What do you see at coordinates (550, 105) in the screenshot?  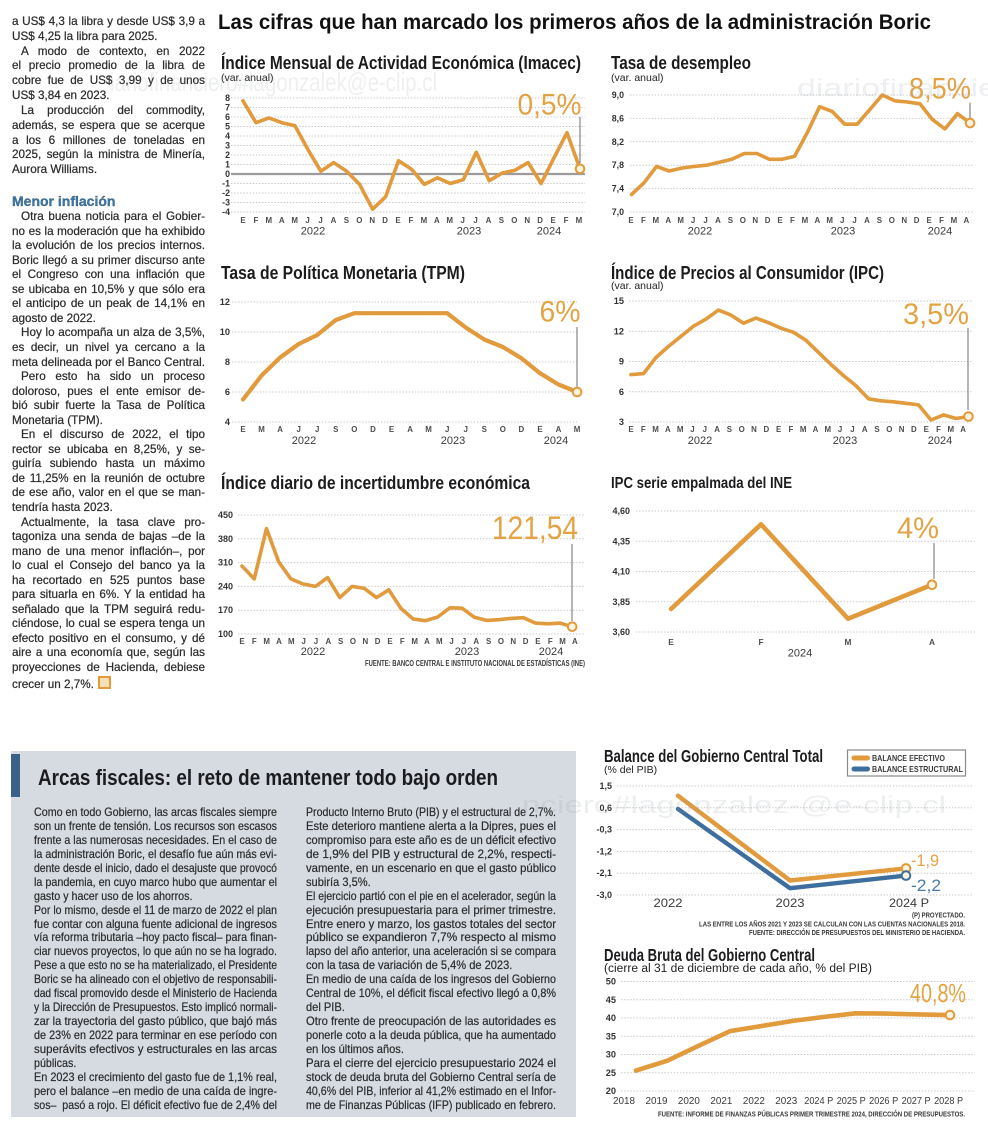 I see `svg-text: 0,5%` at bounding box center [550, 105].